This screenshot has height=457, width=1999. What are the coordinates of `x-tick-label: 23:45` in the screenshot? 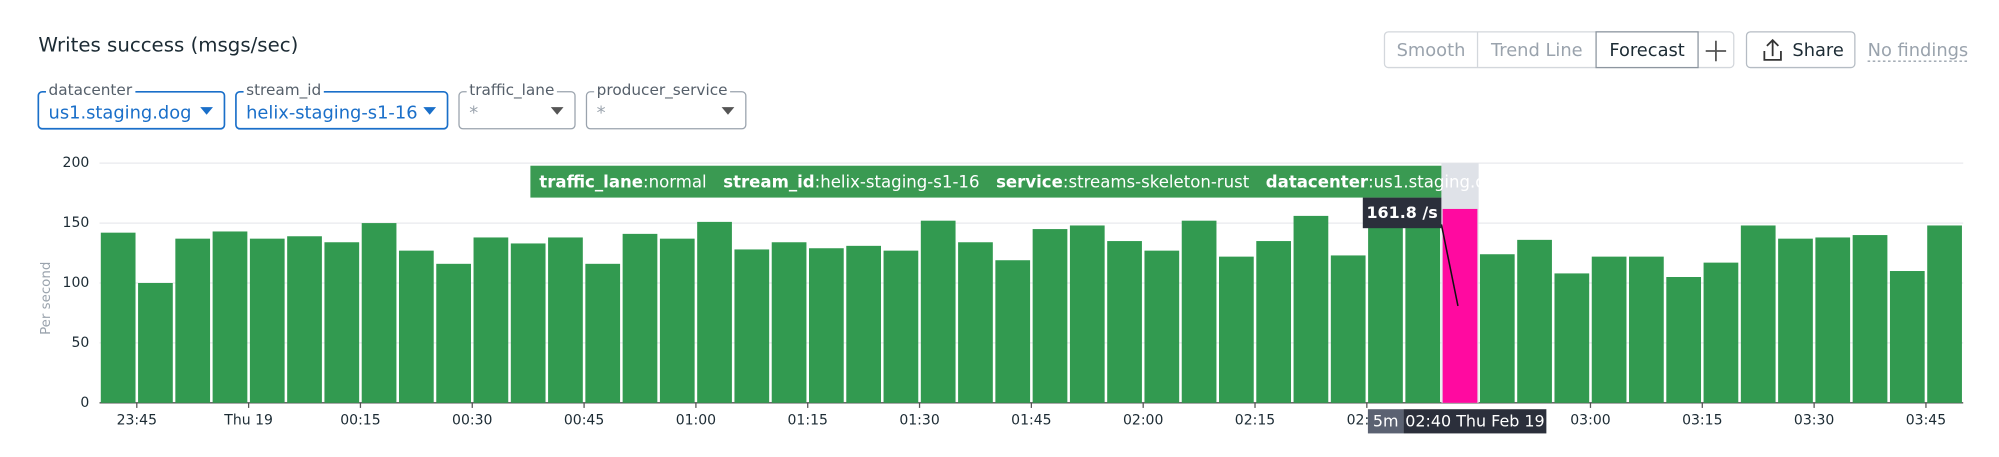 It's located at (137, 421).